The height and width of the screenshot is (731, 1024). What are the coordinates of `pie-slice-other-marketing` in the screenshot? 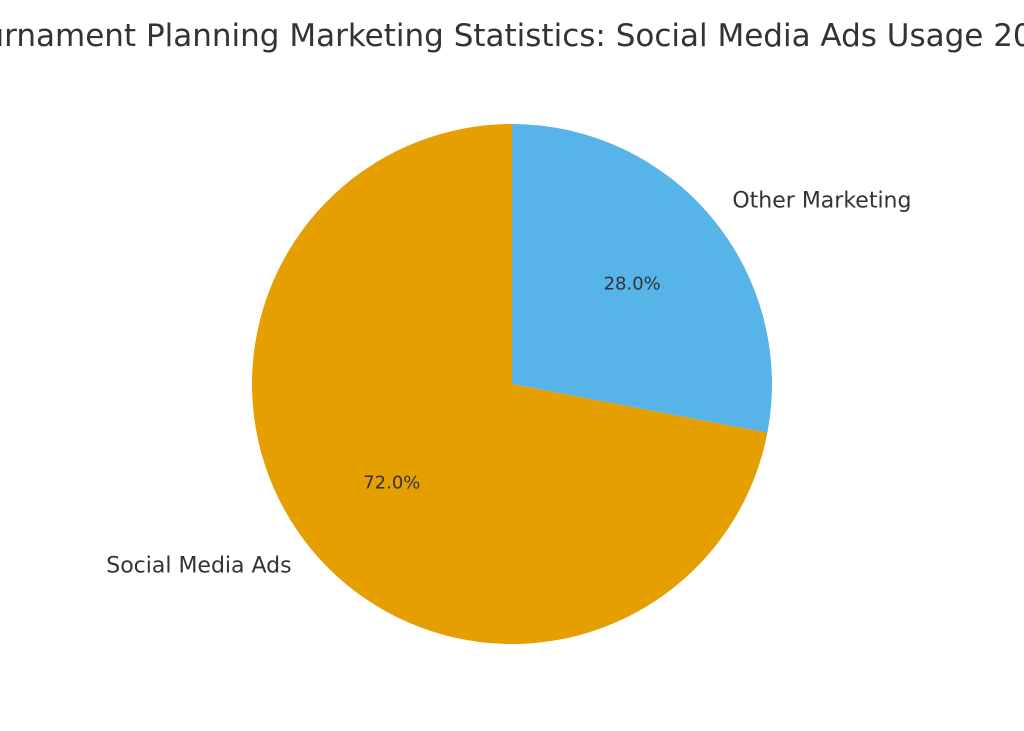 It's located at (642, 278).